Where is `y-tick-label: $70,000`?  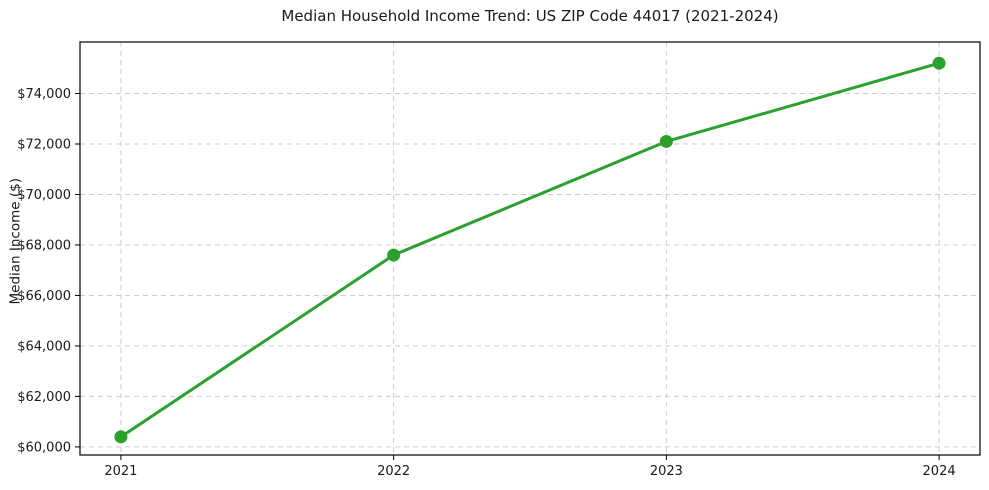
y-tick-label: $70,000 is located at coordinates (44, 195).